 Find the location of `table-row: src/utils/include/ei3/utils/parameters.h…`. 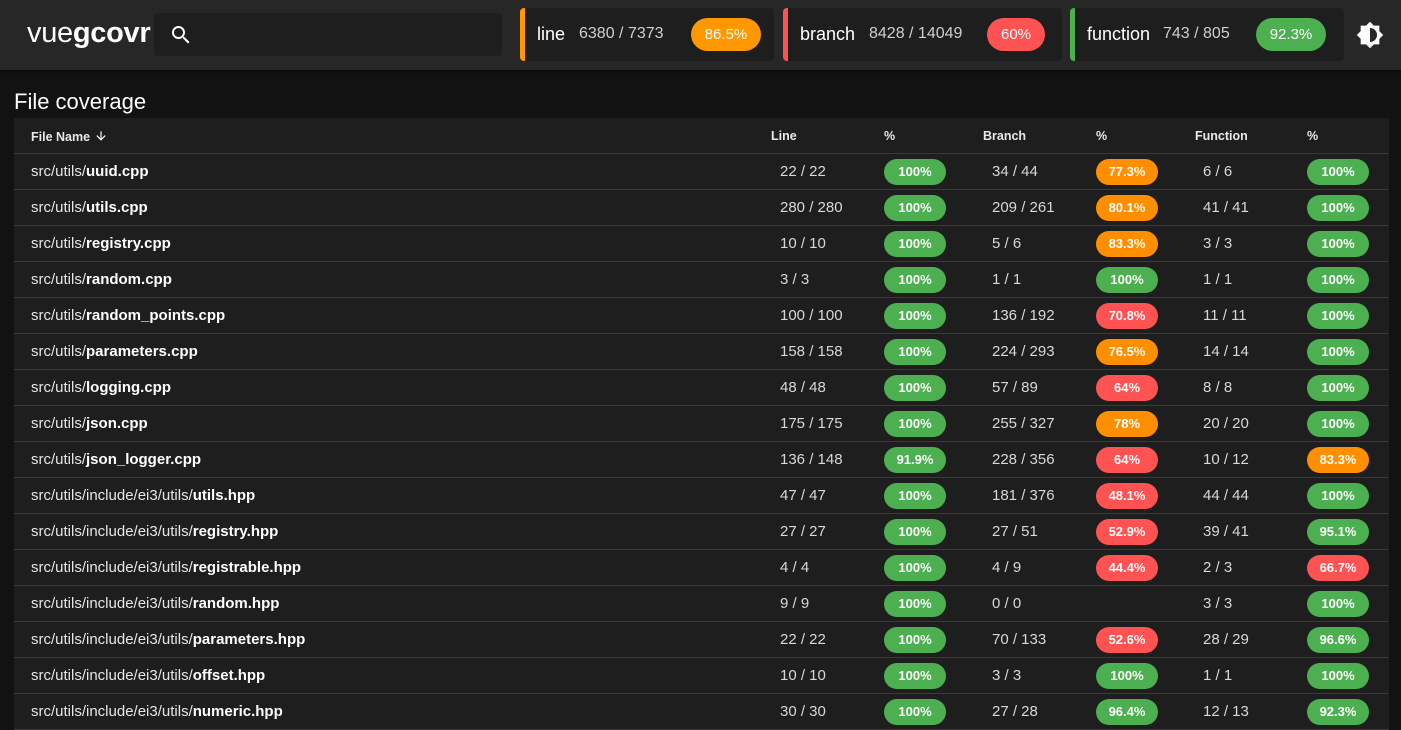

table-row: src/utils/include/ei3/utils/parameters.h… is located at coordinates (701, 640).